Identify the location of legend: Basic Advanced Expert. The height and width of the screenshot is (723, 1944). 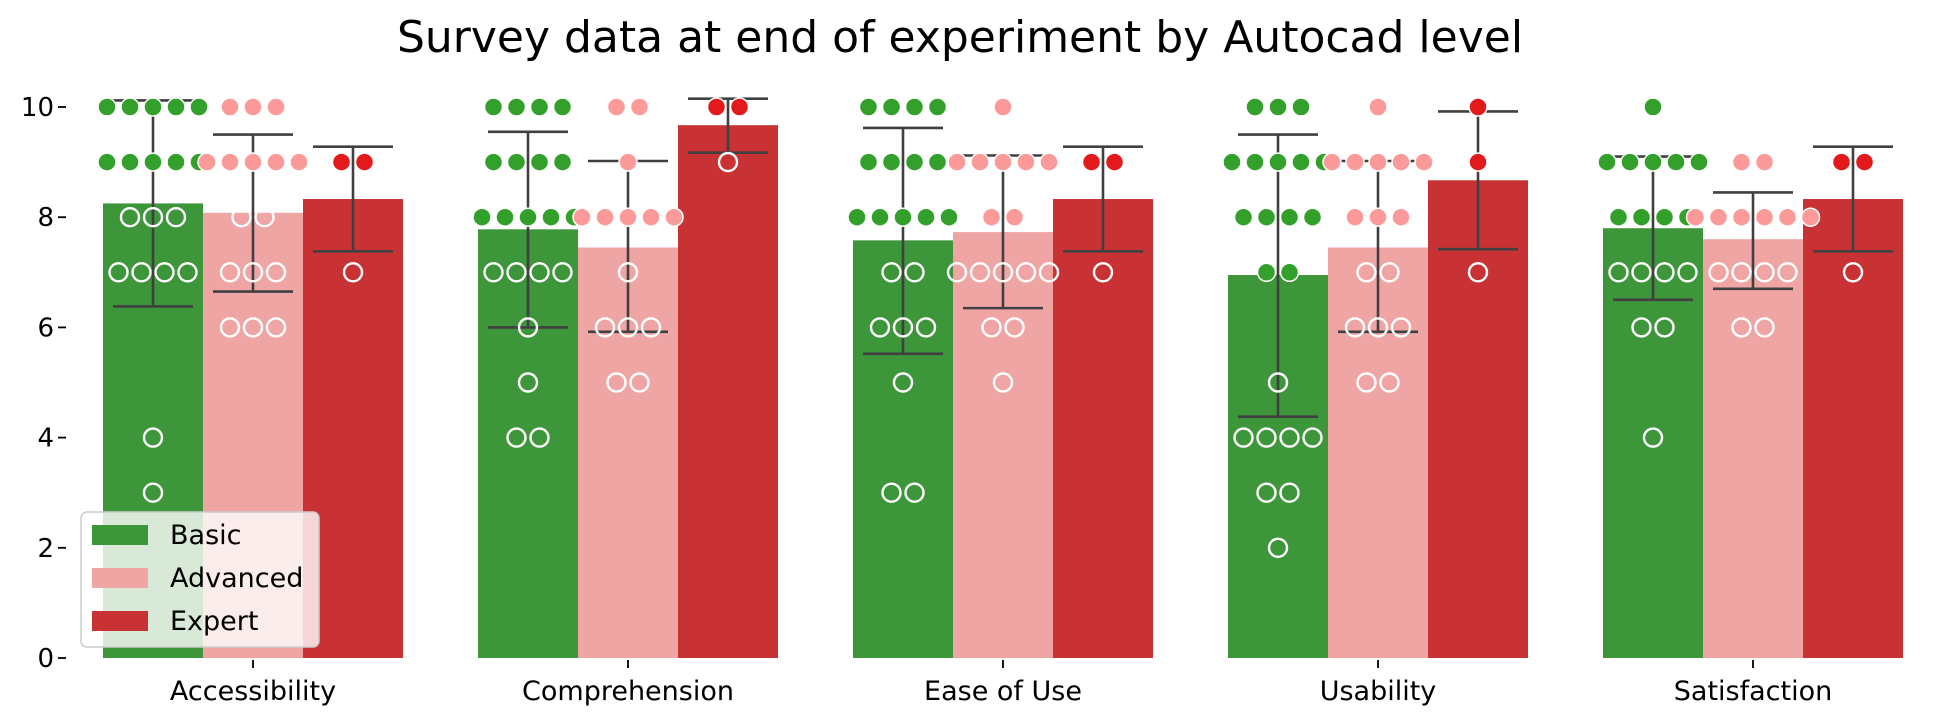
(200, 579).